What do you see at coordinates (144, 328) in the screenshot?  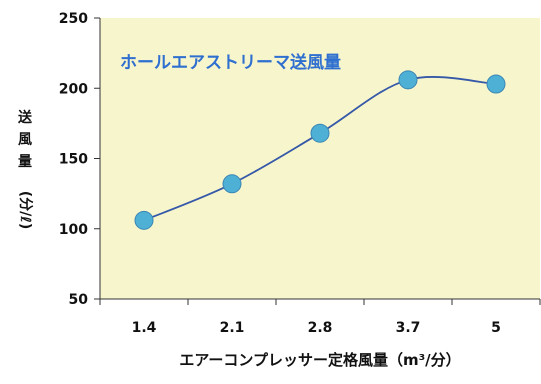 I see `x-tick-label: 1.4` at bounding box center [144, 328].